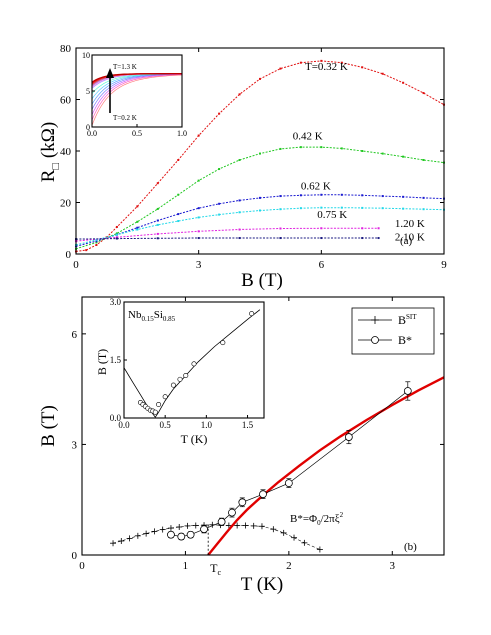  I want to click on inset-fit-curve, so click(192, 363).